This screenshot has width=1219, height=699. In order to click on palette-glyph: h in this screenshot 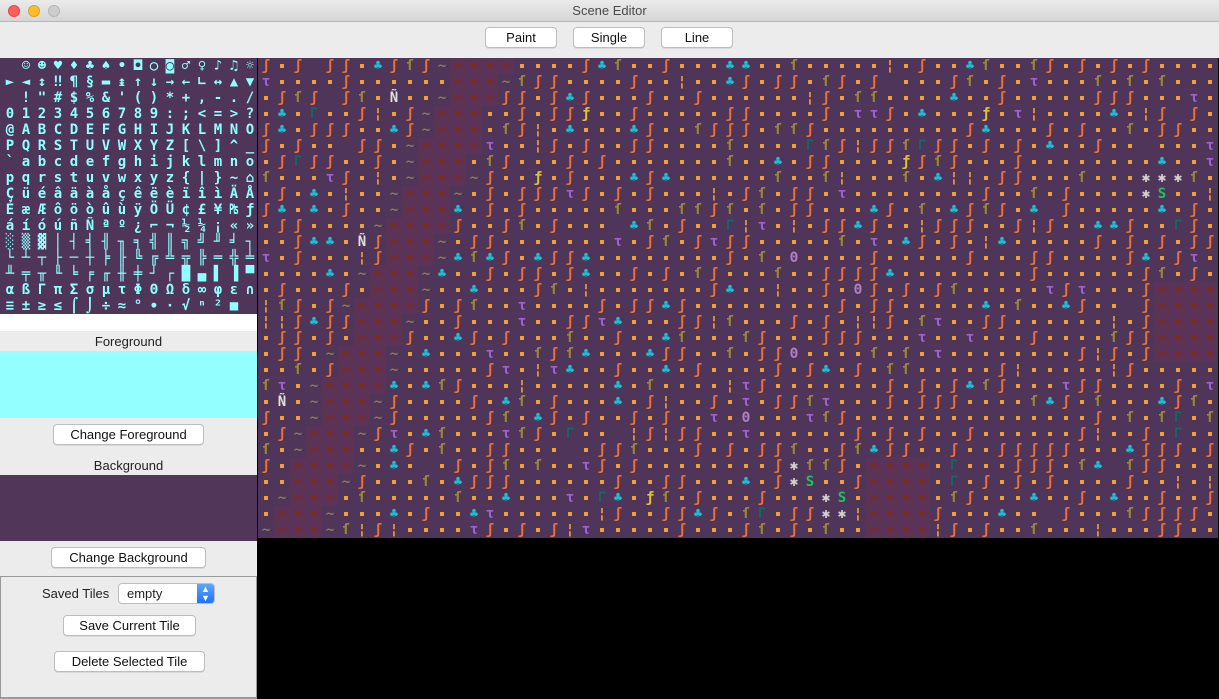, I will do `click(138, 162)`.